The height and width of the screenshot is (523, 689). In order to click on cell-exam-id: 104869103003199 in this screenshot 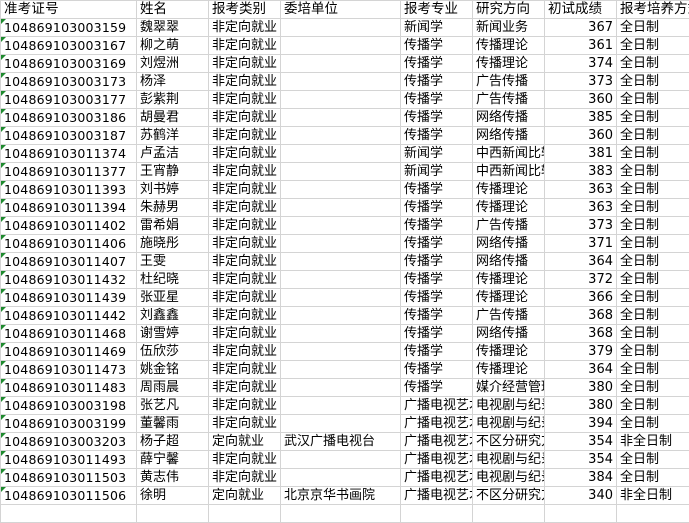, I will do `click(69, 424)`.